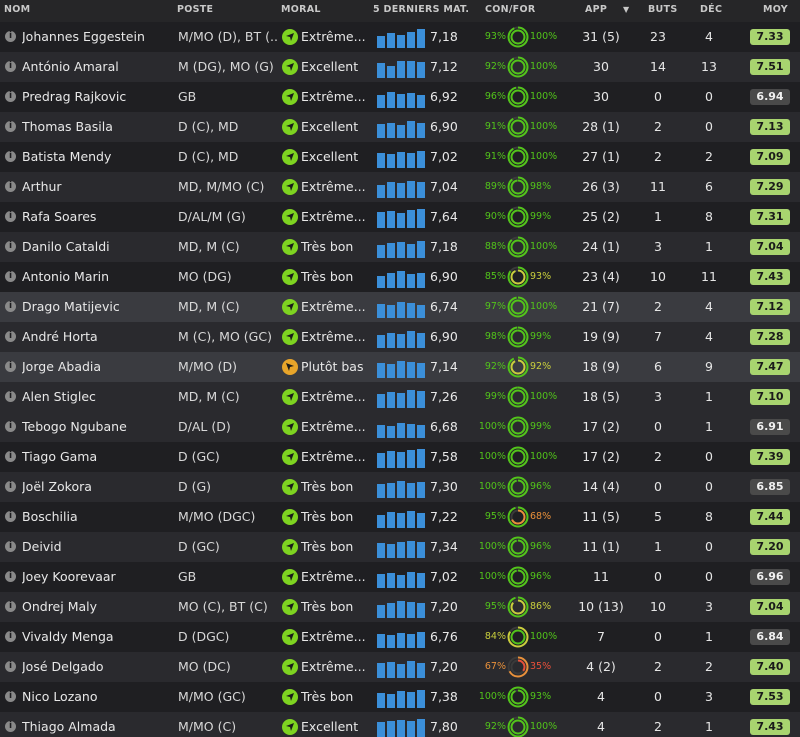 Image resolution: width=800 pixels, height=737 pixels. What do you see at coordinates (709, 186) in the screenshot?
I see `assists: 6` at bounding box center [709, 186].